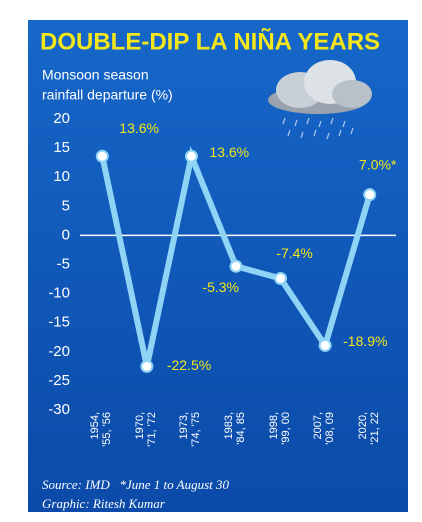  What do you see at coordinates (210, 41) in the screenshot?
I see `chart-title: DOUBLE-DIP LA NIÑA YEARS` at bounding box center [210, 41].